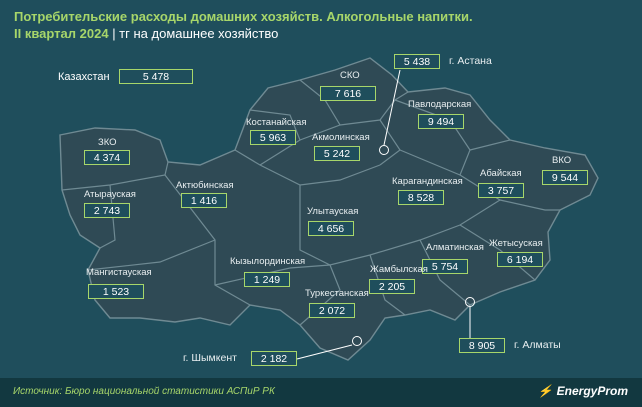 This screenshot has width=642, height=407. I want to click on region-label-almaty-city: г. Алматы, so click(537, 345).